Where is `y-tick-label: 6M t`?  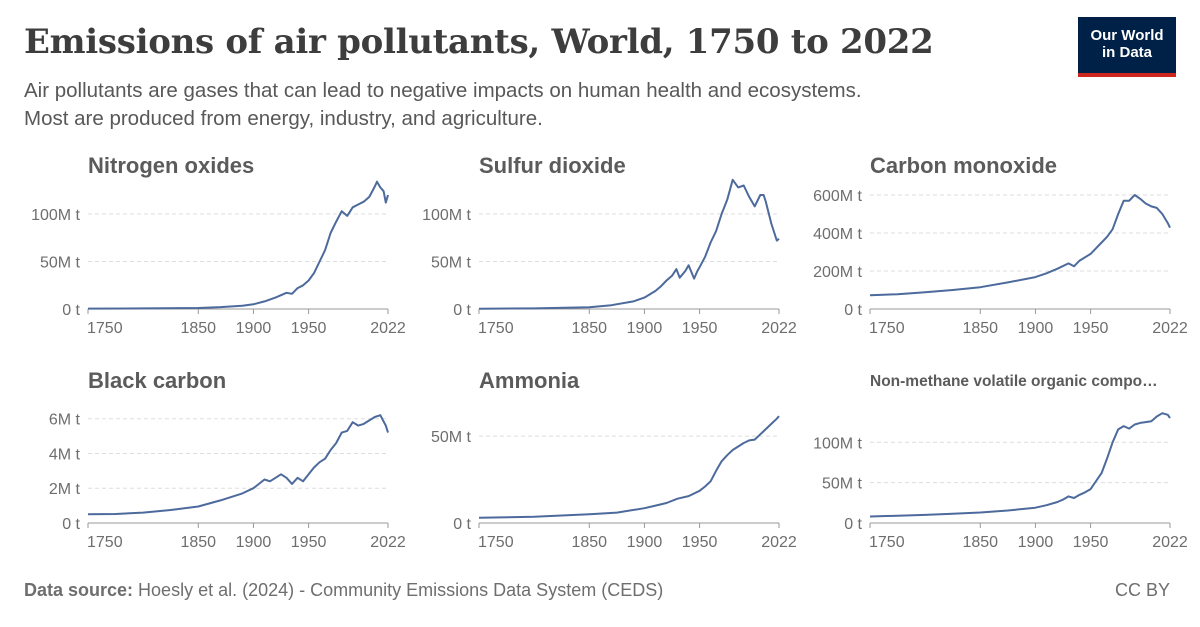 y-tick-label: 6M t is located at coordinates (65, 420).